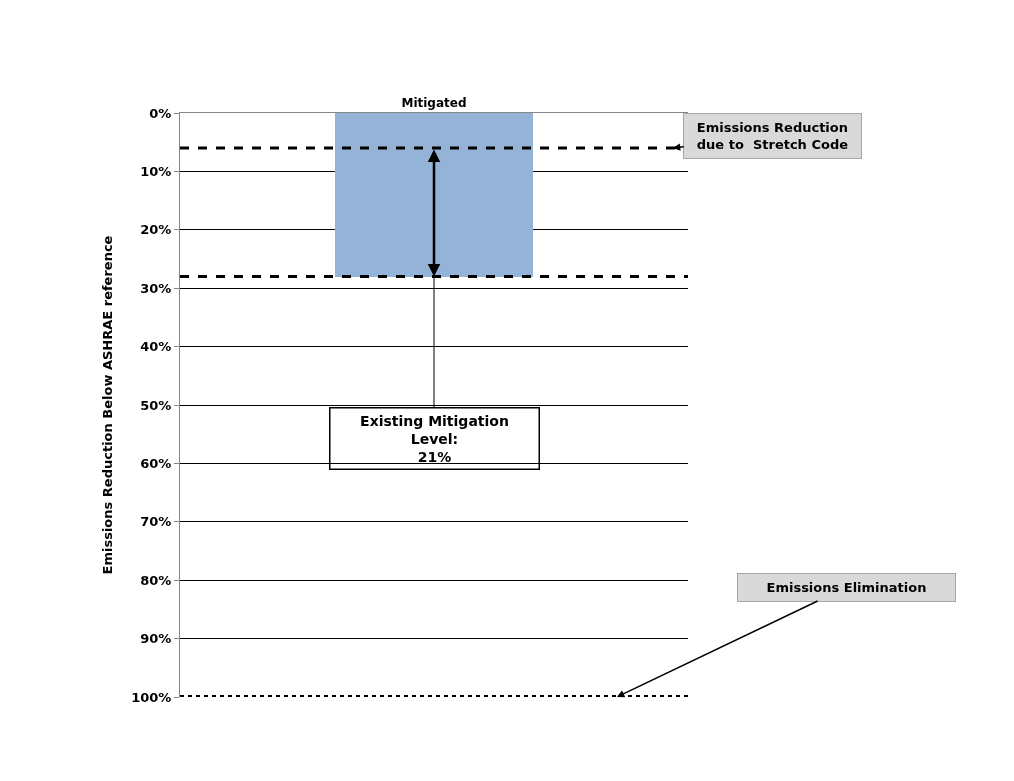 The image size is (1014, 781). Describe the element at coordinates (156, 522) in the screenshot. I see `y-tick-label: 70%` at that location.